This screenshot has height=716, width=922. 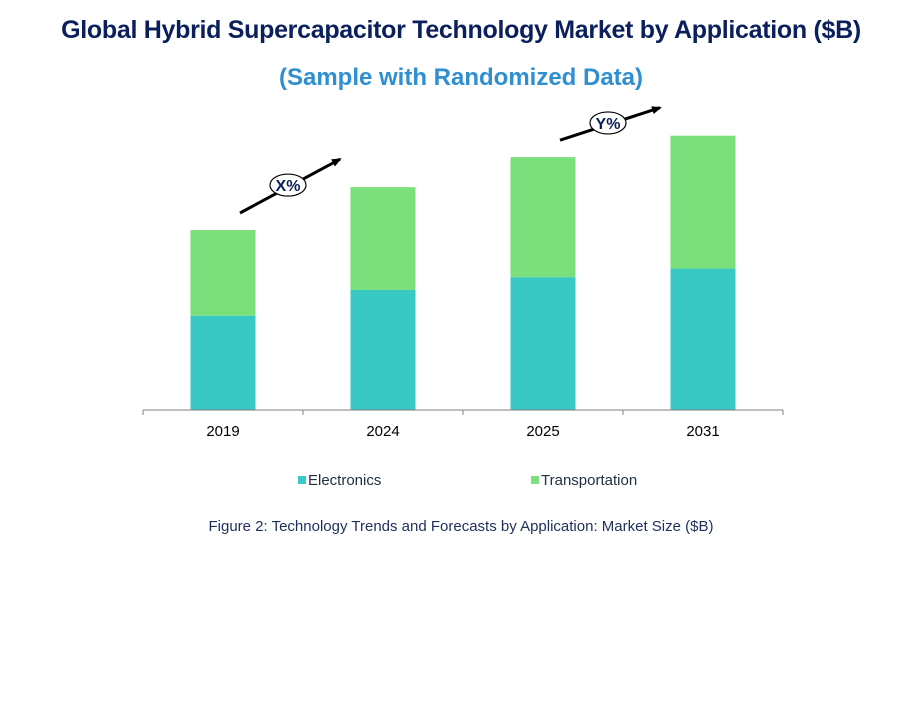 What do you see at coordinates (344, 480) in the screenshot?
I see `legend-label-electronics: Electronics` at bounding box center [344, 480].